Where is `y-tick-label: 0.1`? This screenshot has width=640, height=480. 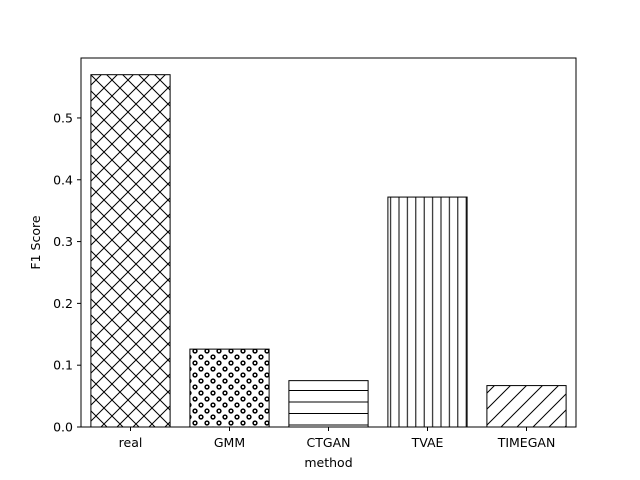
y-tick-label: 0.1 is located at coordinates (63, 365).